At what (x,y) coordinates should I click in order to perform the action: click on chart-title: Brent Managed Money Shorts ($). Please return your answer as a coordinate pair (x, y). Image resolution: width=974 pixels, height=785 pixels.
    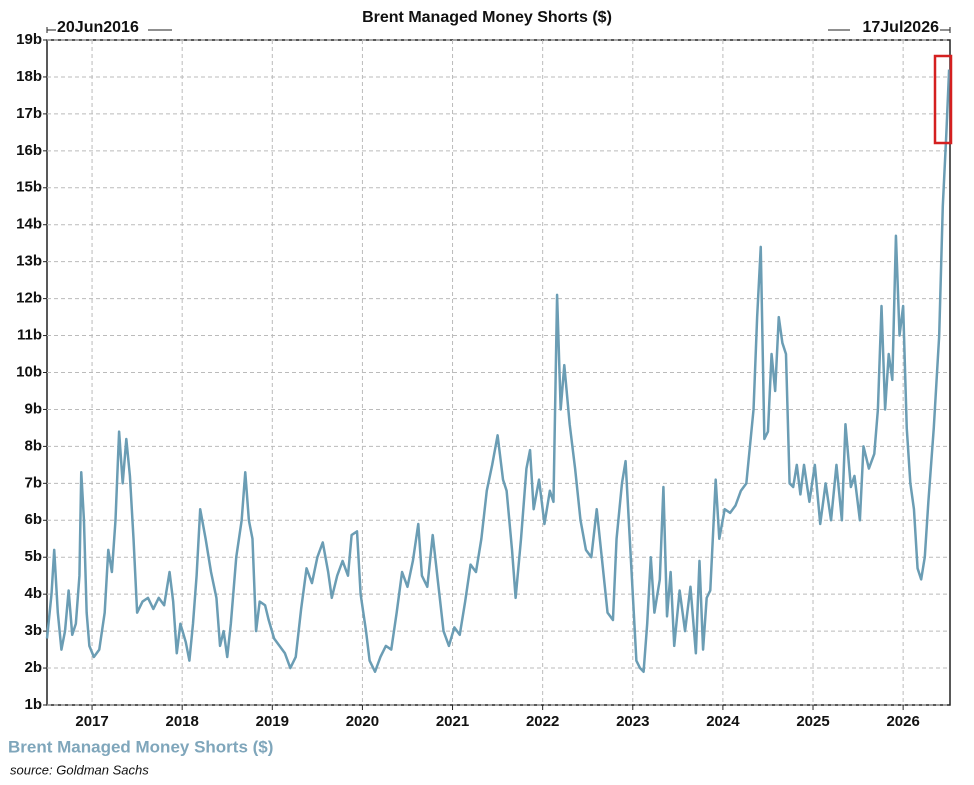
    Looking at the image, I should click on (487, 17).